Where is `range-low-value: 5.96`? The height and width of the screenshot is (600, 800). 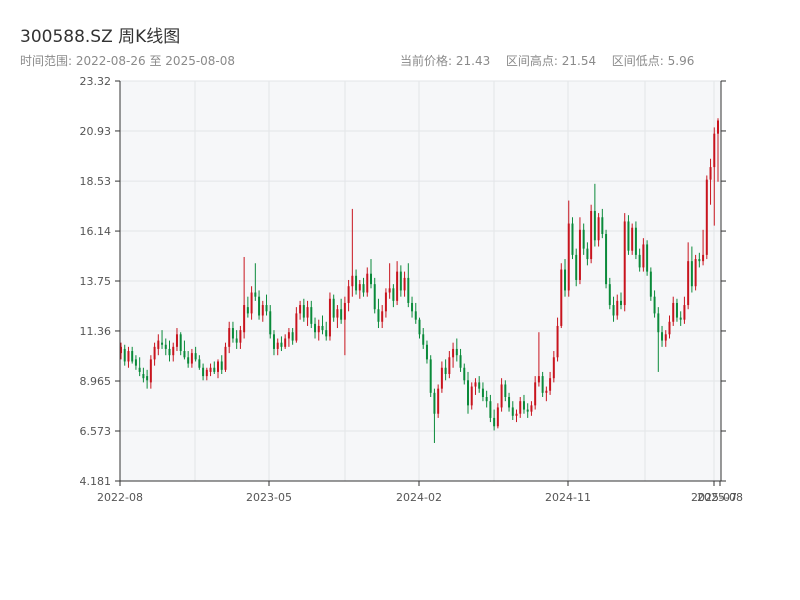
range-low-value: 5.96 is located at coordinates (681, 61).